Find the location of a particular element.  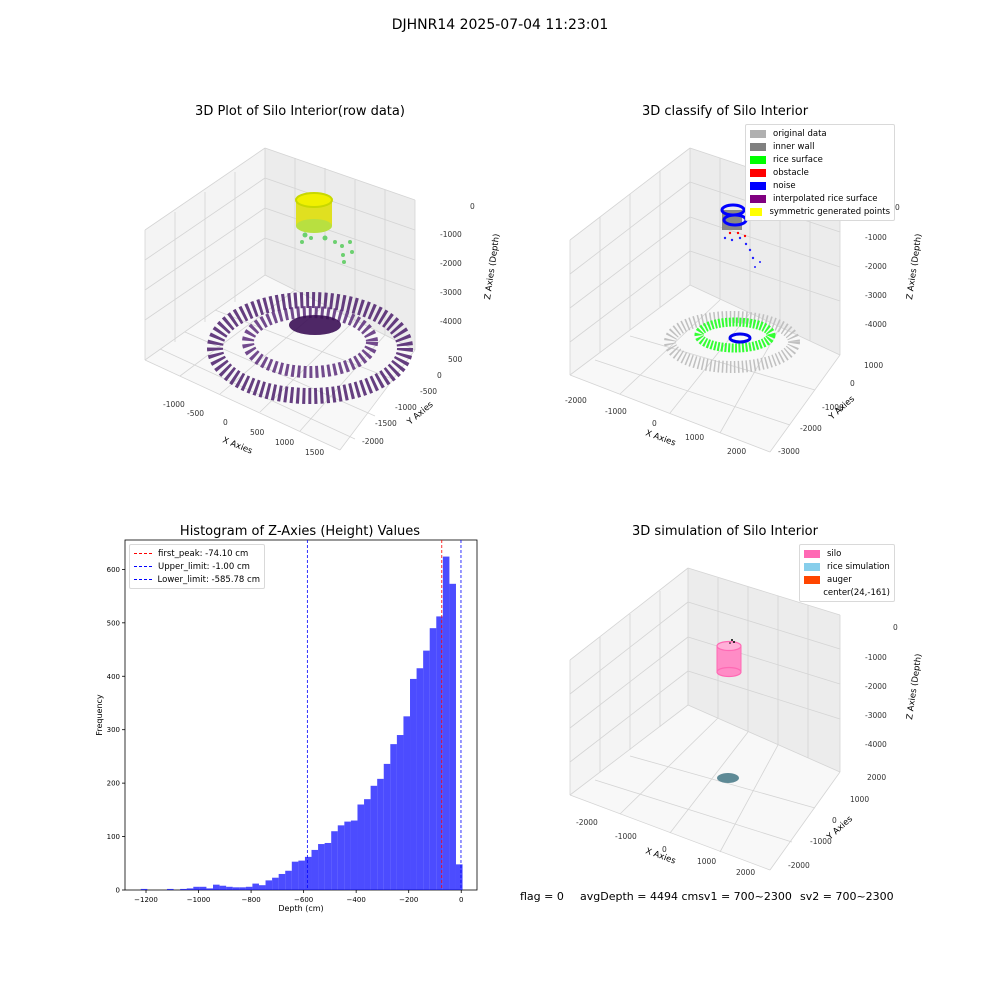

classify-noise-points is located at coordinates (742, 252).